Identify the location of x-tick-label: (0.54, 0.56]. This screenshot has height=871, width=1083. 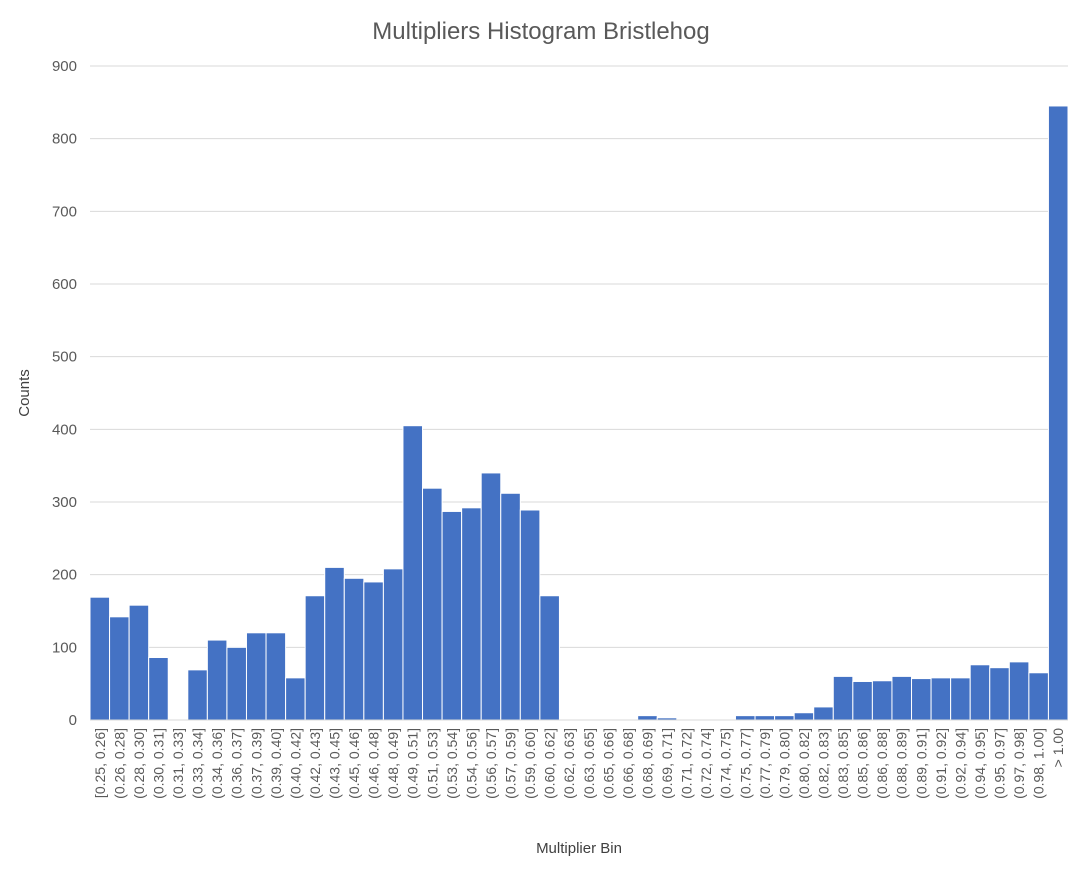
(471, 763).